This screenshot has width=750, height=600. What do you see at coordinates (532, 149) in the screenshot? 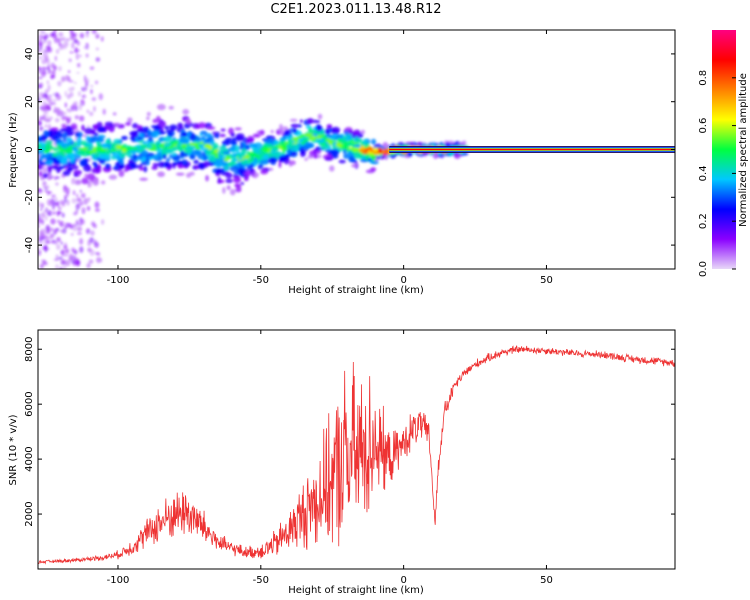
I see `dc-band-layer` at bounding box center [532, 149].